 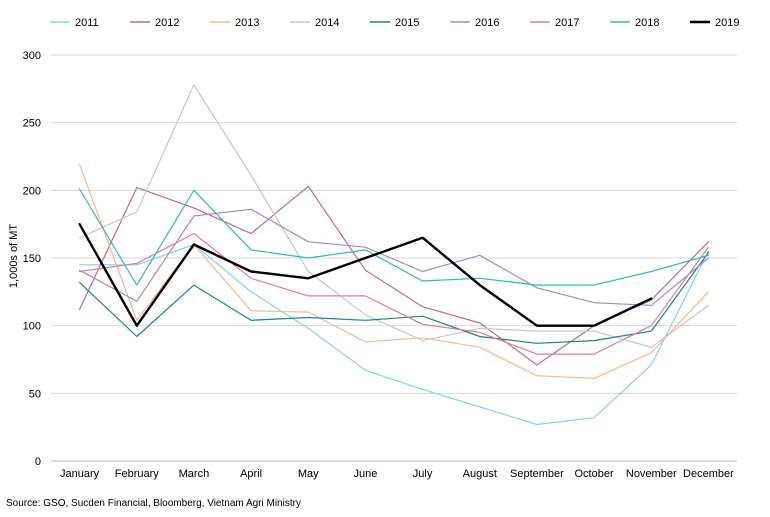 I want to click on y-tick-label: 0, so click(x=38, y=462).